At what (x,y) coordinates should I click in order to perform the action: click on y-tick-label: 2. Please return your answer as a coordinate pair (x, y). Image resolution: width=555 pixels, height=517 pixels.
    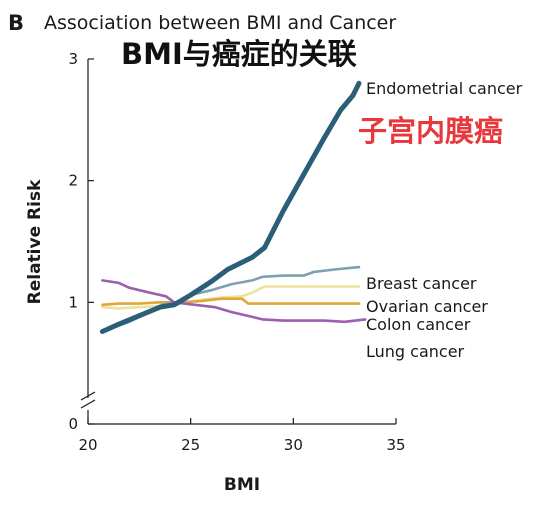
    Looking at the image, I should click on (73, 181).